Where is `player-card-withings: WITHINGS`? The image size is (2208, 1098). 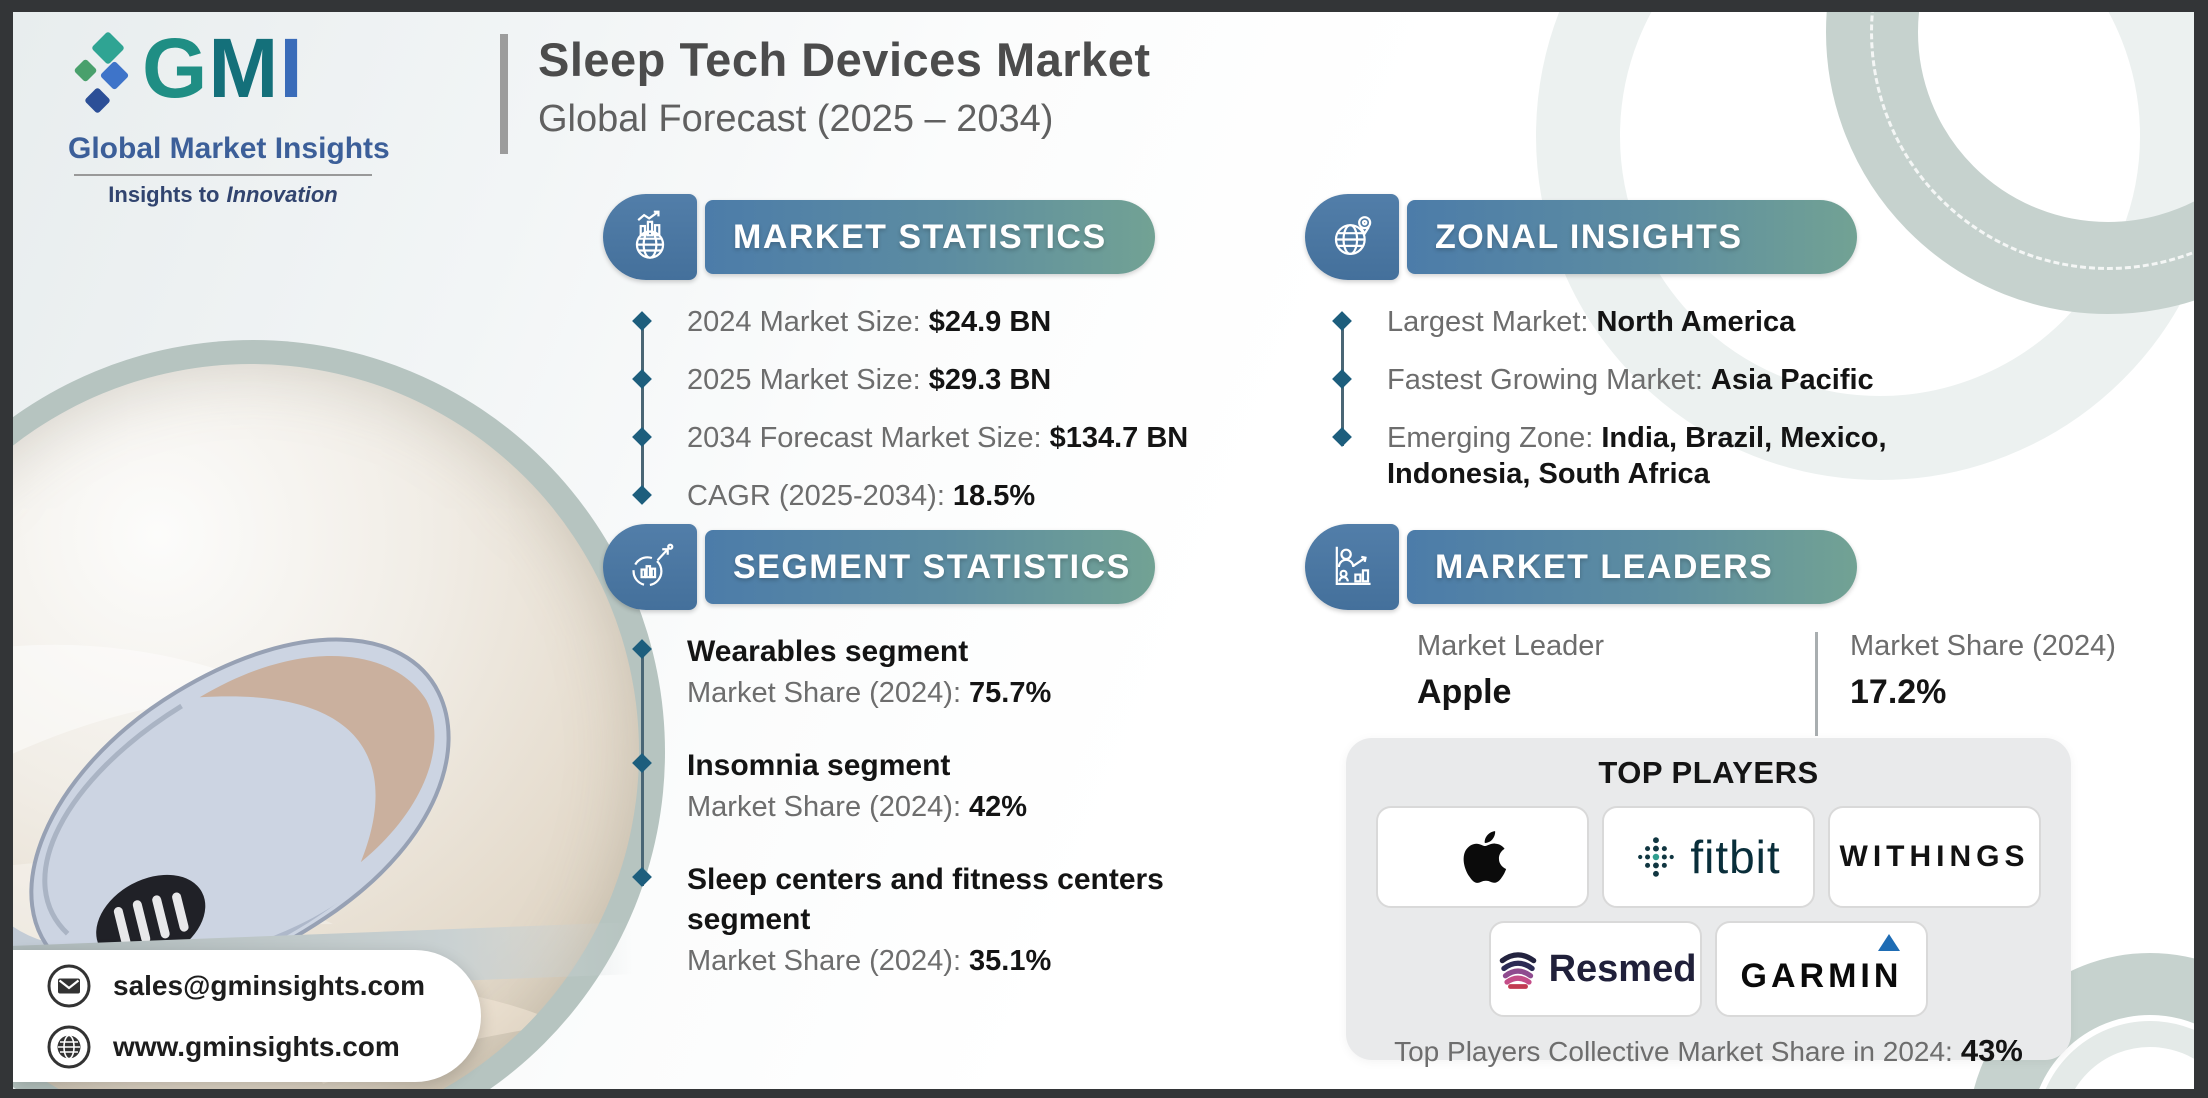
player-card-withings: WITHINGS is located at coordinates (1934, 857).